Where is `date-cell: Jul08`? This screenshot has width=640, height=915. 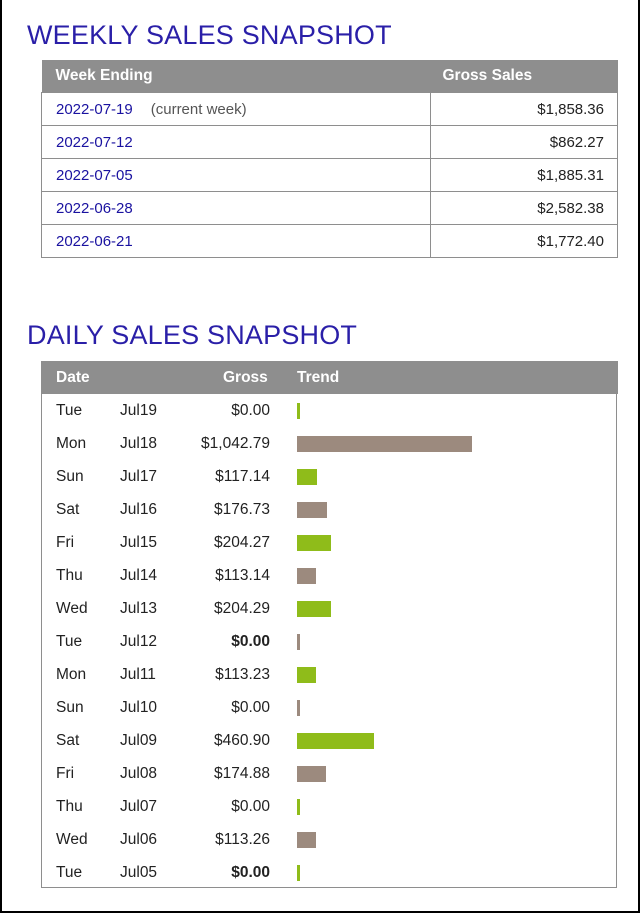 date-cell: Jul08 is located at coordinates (139, 773).